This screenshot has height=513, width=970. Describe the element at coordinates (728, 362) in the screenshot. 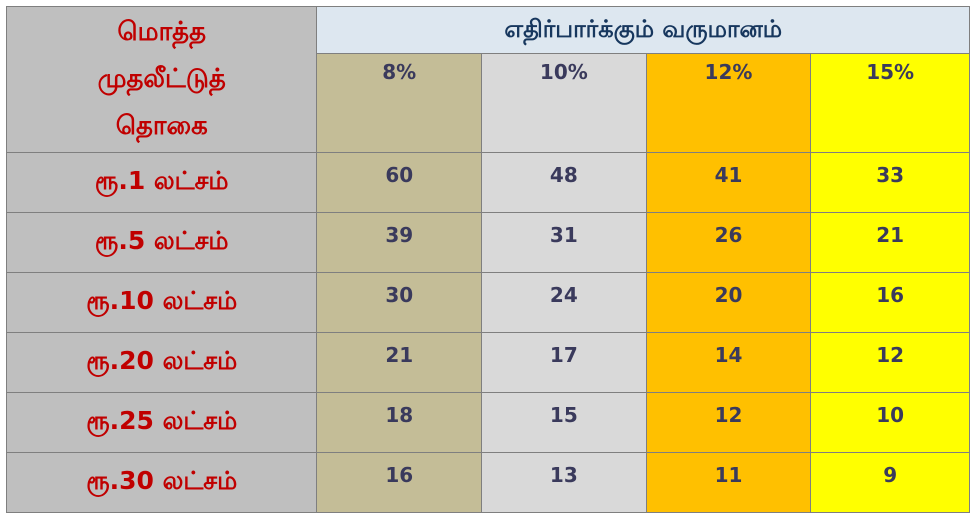

I see `value-cell: 14` at that location.